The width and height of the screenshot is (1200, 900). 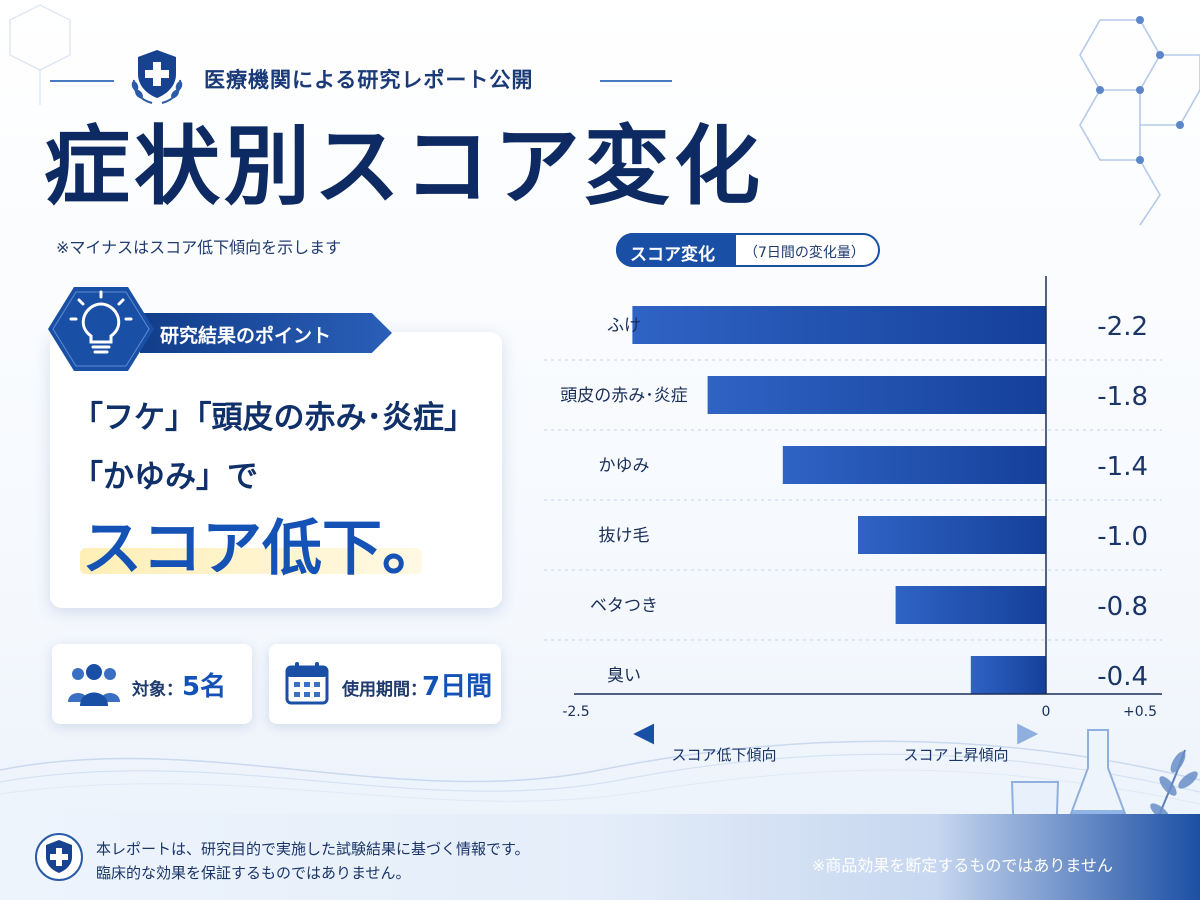 I want to click on note-text: ※マイナスはスコア低下傾向を示します, so click(x=199, y=247).